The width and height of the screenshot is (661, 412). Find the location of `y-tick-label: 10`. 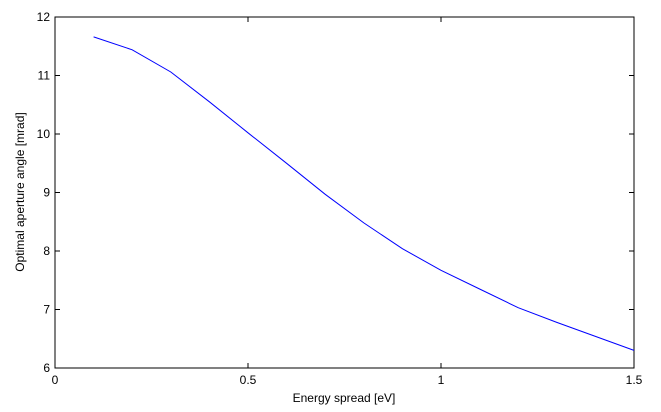

y-tick-label: 10 is located at coordinates (44, 134).